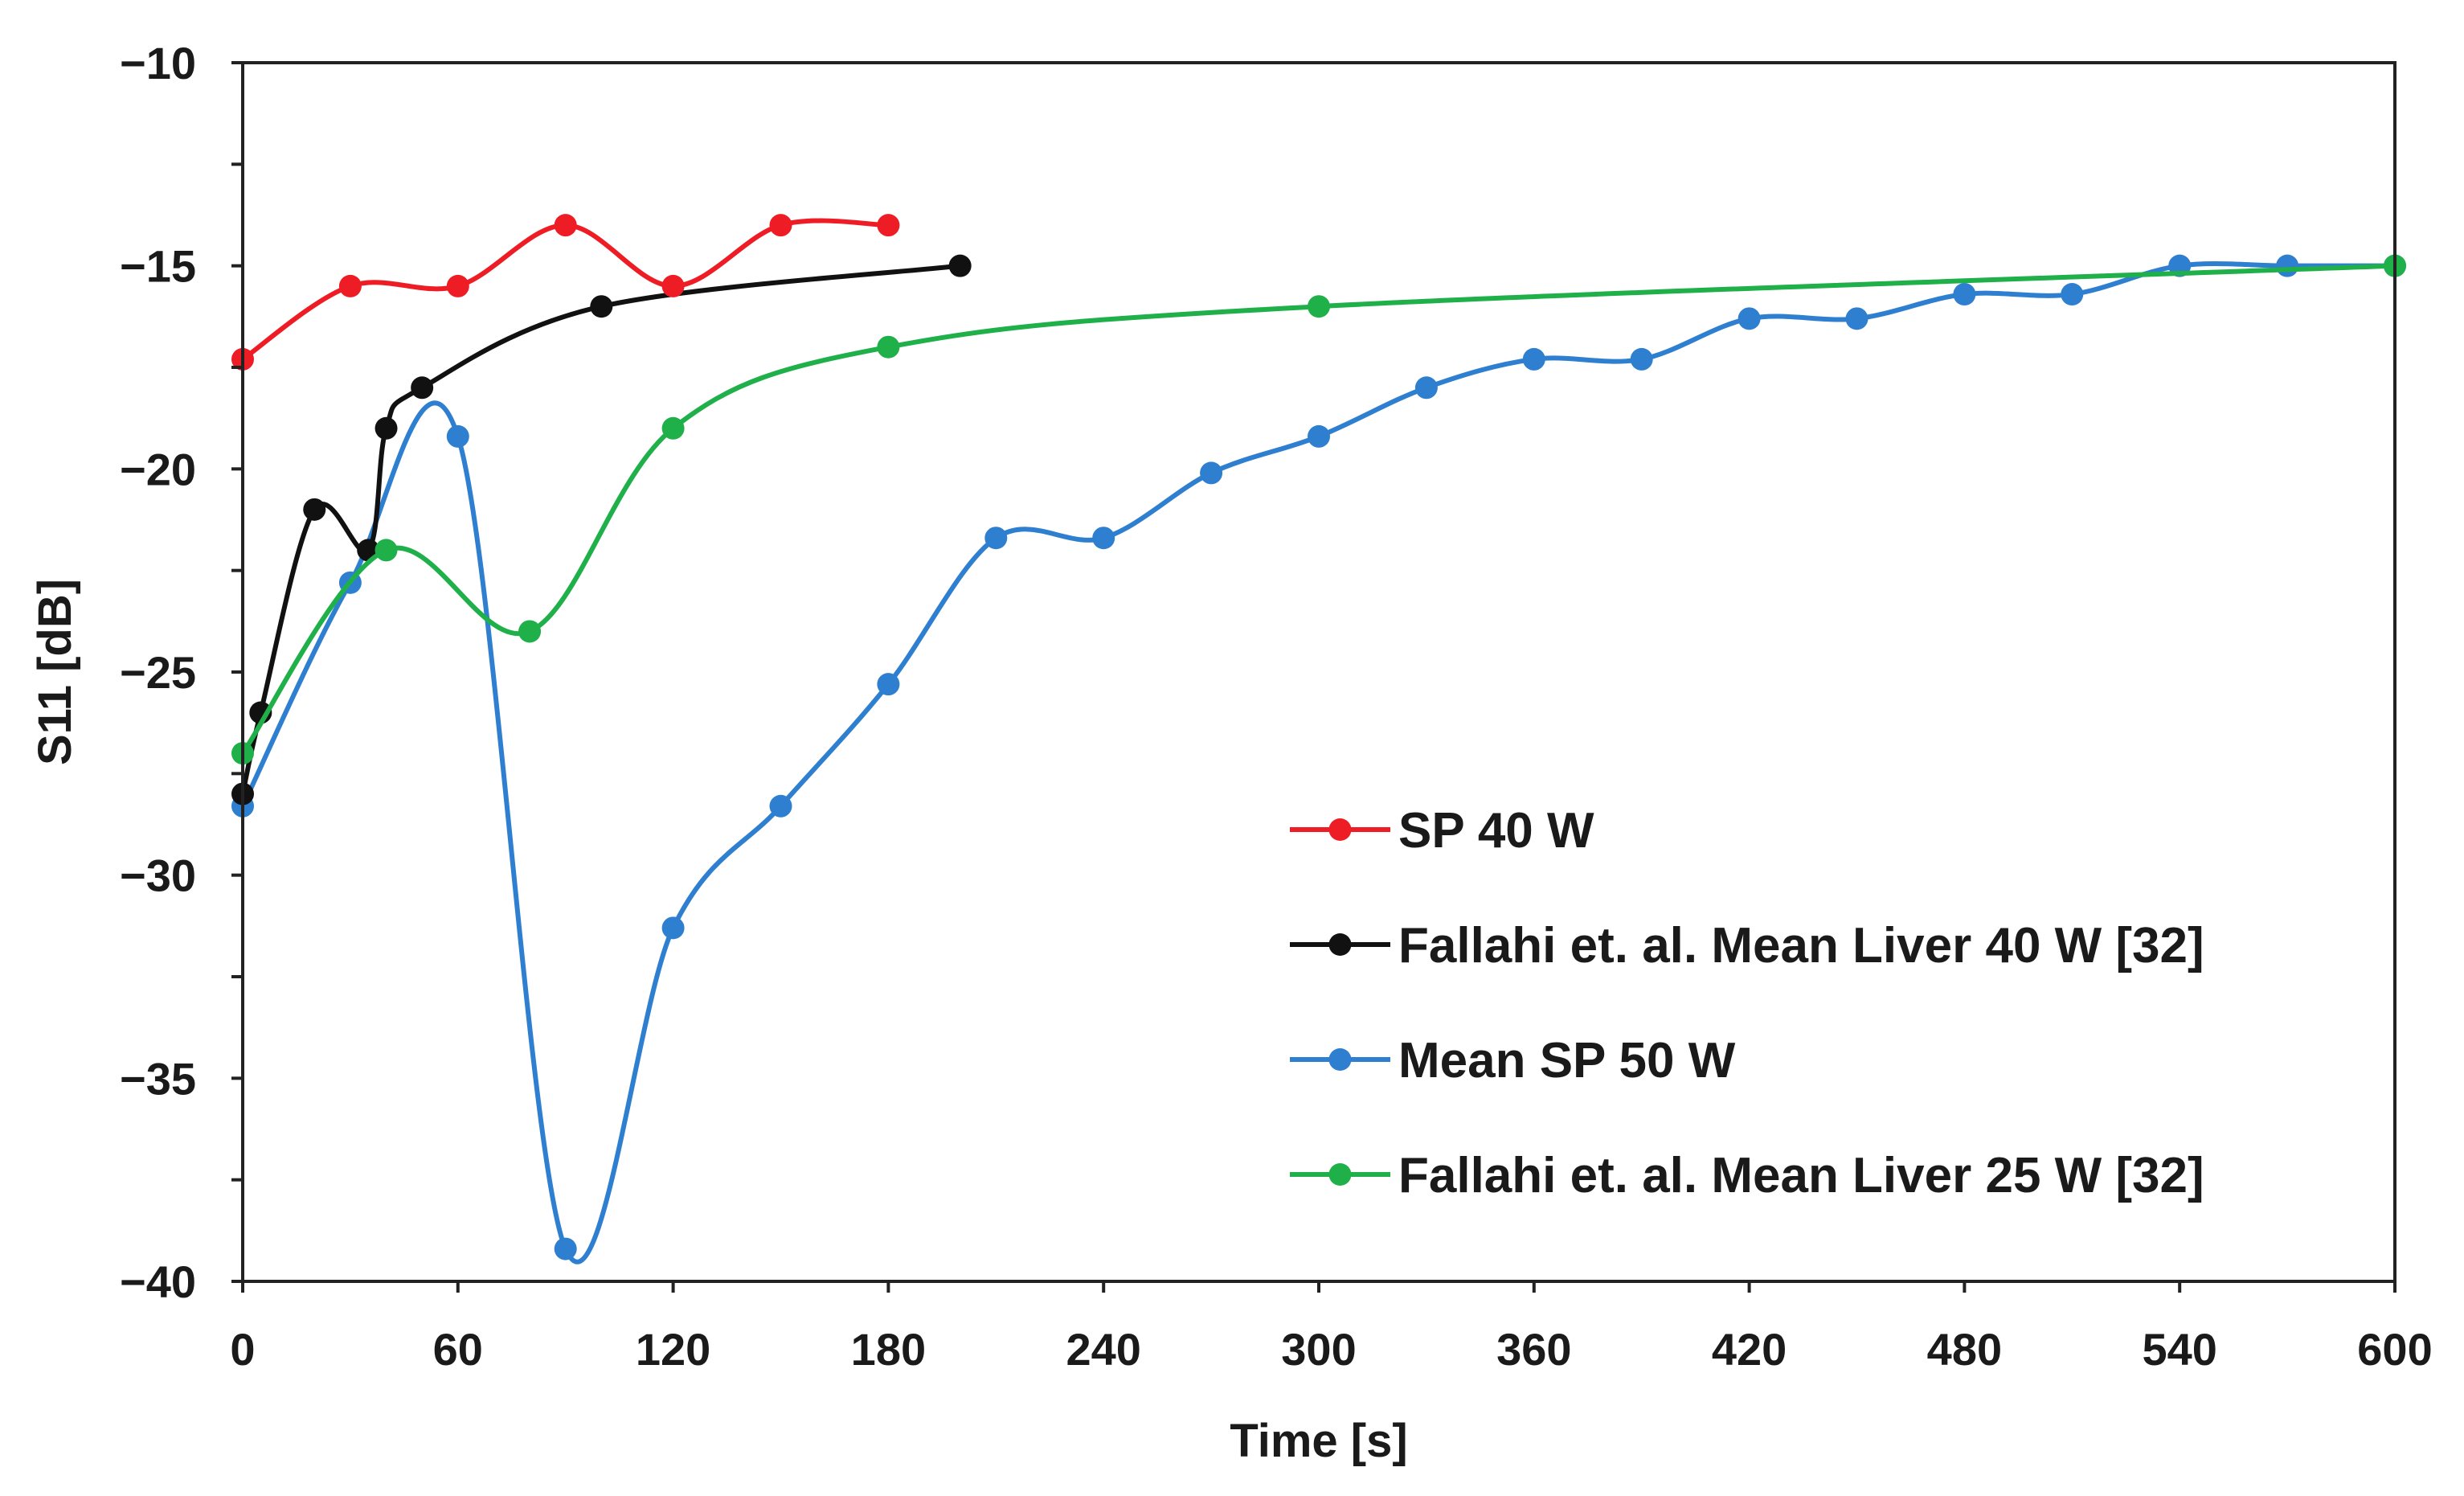  I want to click on legend-item: Mean SP 50 W, so click(1513, 1060).